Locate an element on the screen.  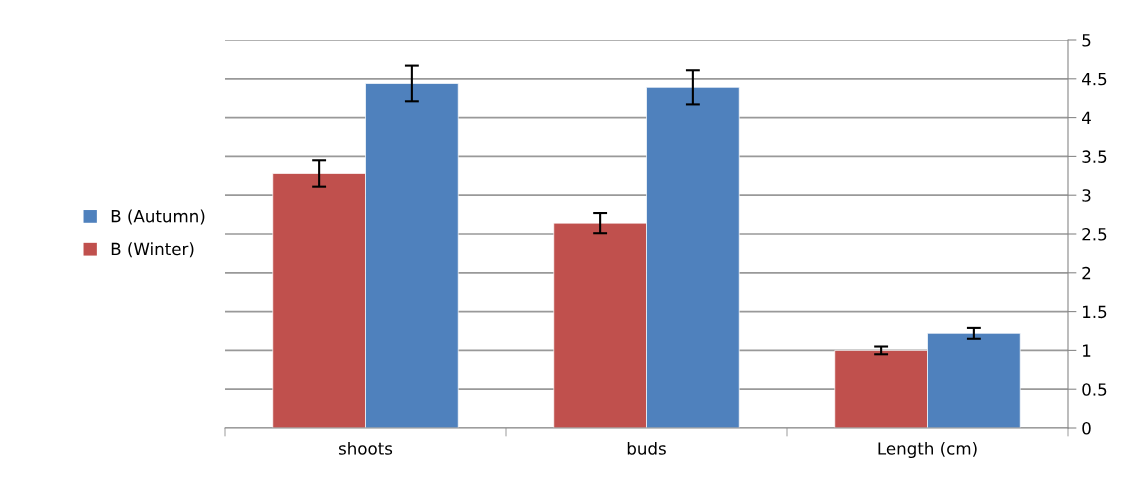
y-tick-label: 0.5 is located at coordinates (1094, 389).